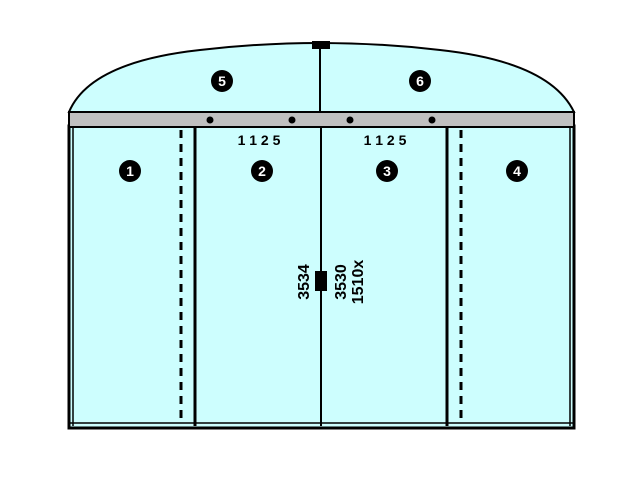 Image resolution: width=640 pixels, height=480 pixels. What do you see at coordinates (321, 77) in the screenshot?
I see `arched-transom` at bounding box center [321, 77].